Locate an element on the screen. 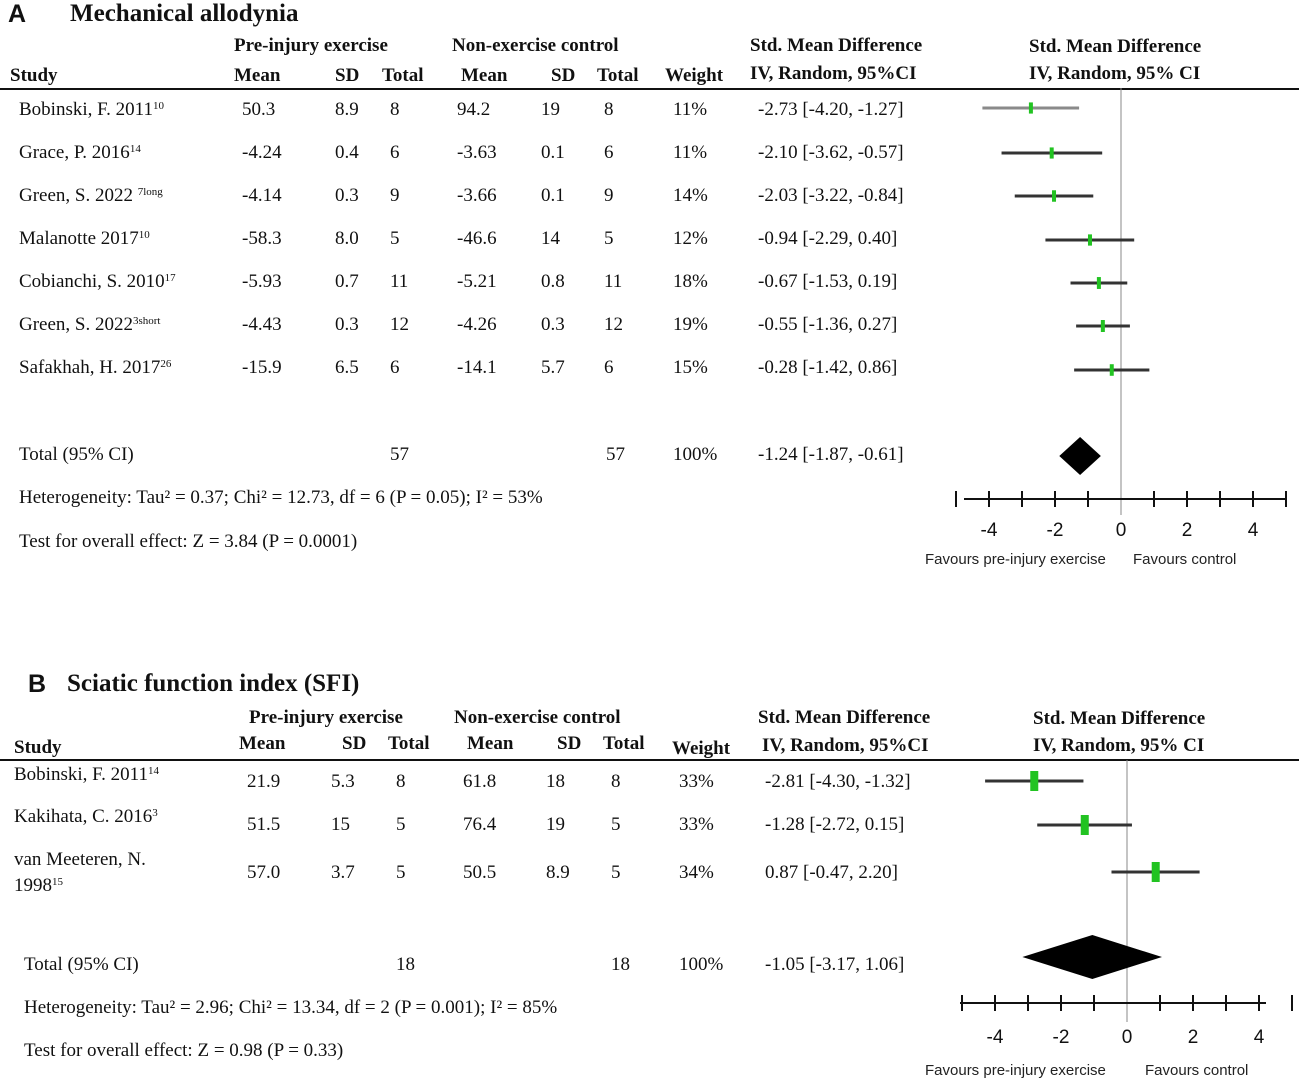  weight-value: 34% is located at coordinates (696, 872).